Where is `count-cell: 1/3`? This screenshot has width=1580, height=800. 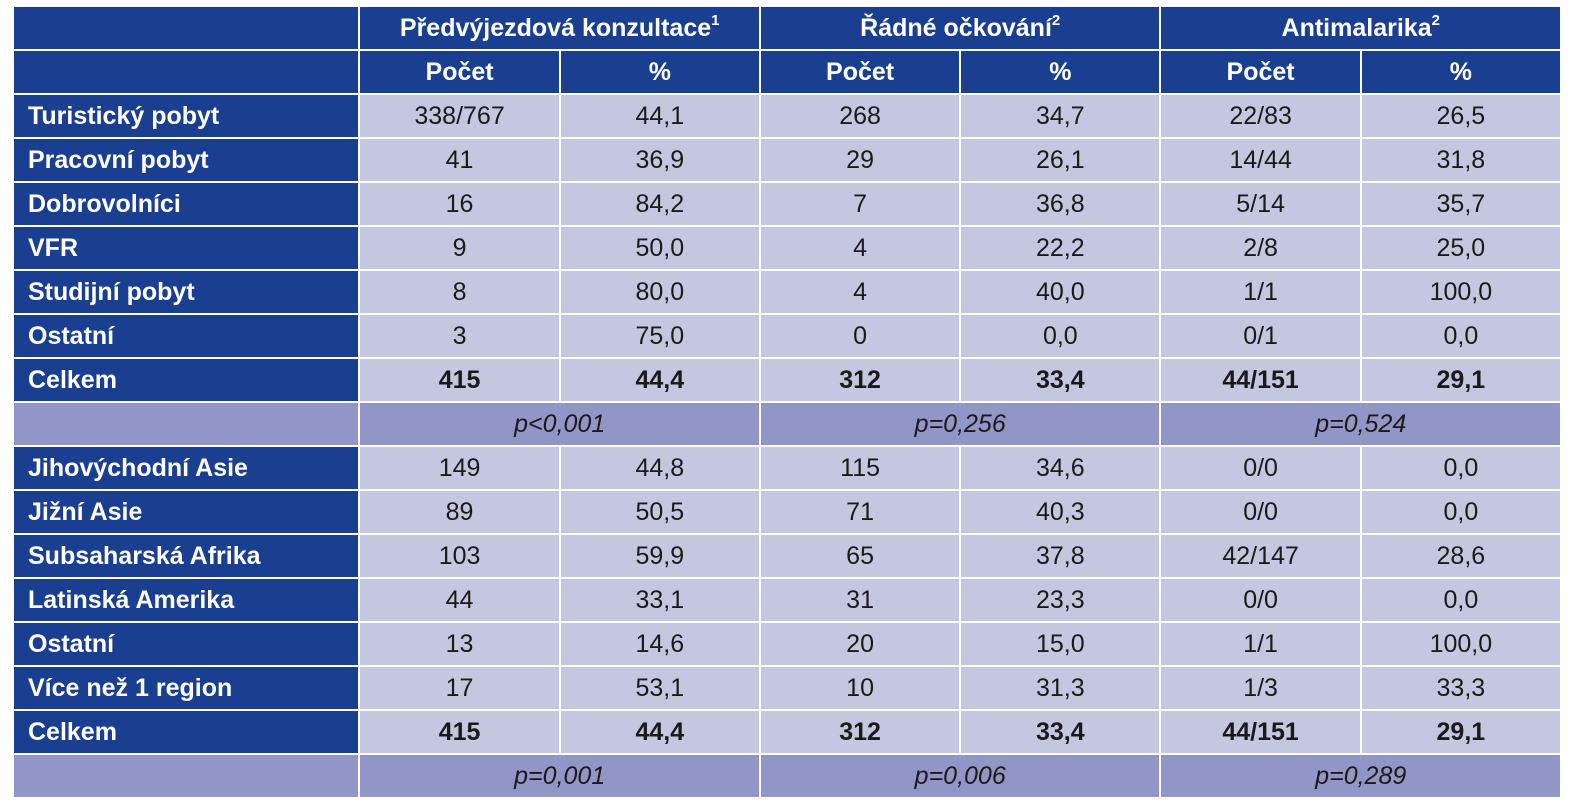 count-cell: 1/3 is located at coordinates (1260, 688).